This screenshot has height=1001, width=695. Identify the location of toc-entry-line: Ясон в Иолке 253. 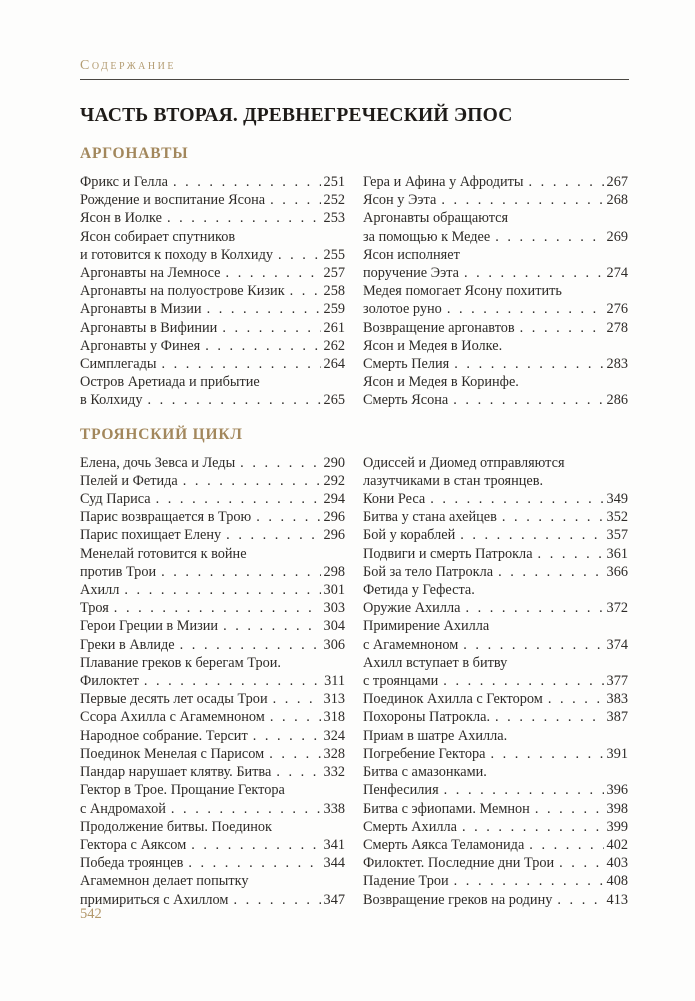
(212, 218).